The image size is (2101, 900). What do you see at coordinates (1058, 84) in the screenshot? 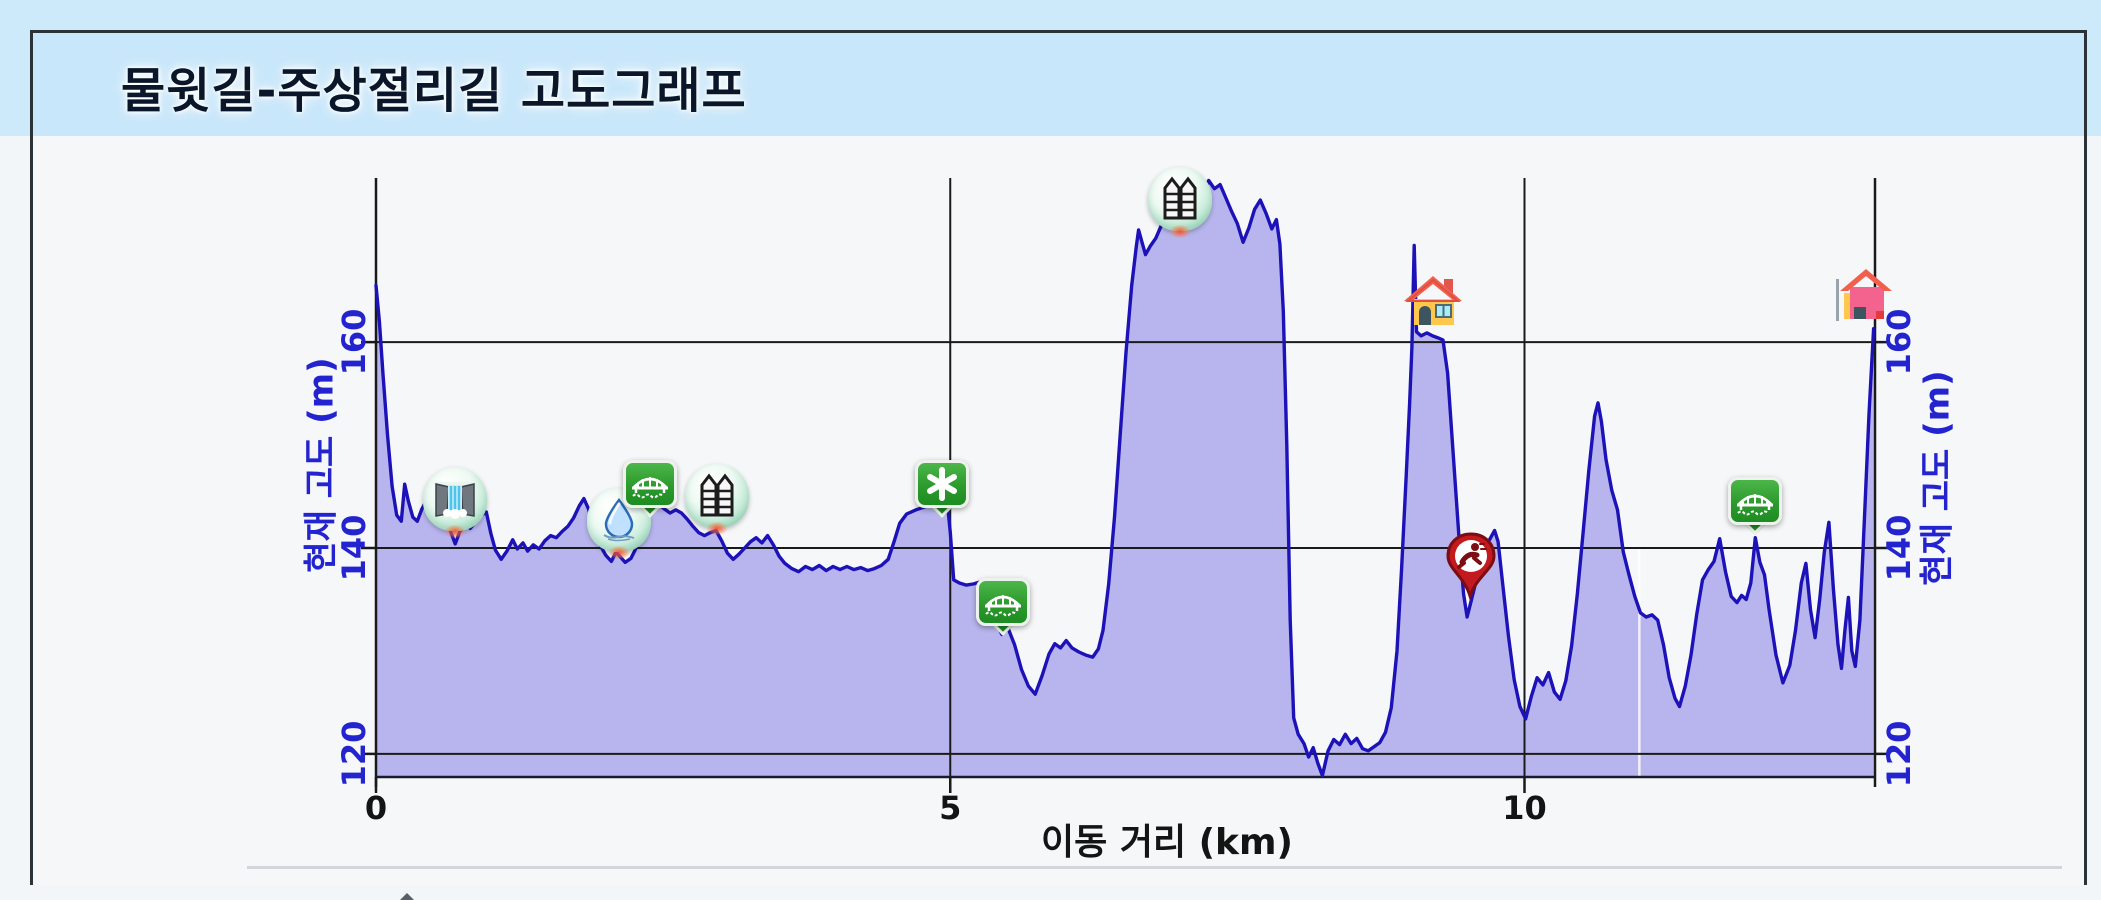
I see `title-bar: 물윗길-주상절리길 고도그래프` at bounding box center [1058, 84].